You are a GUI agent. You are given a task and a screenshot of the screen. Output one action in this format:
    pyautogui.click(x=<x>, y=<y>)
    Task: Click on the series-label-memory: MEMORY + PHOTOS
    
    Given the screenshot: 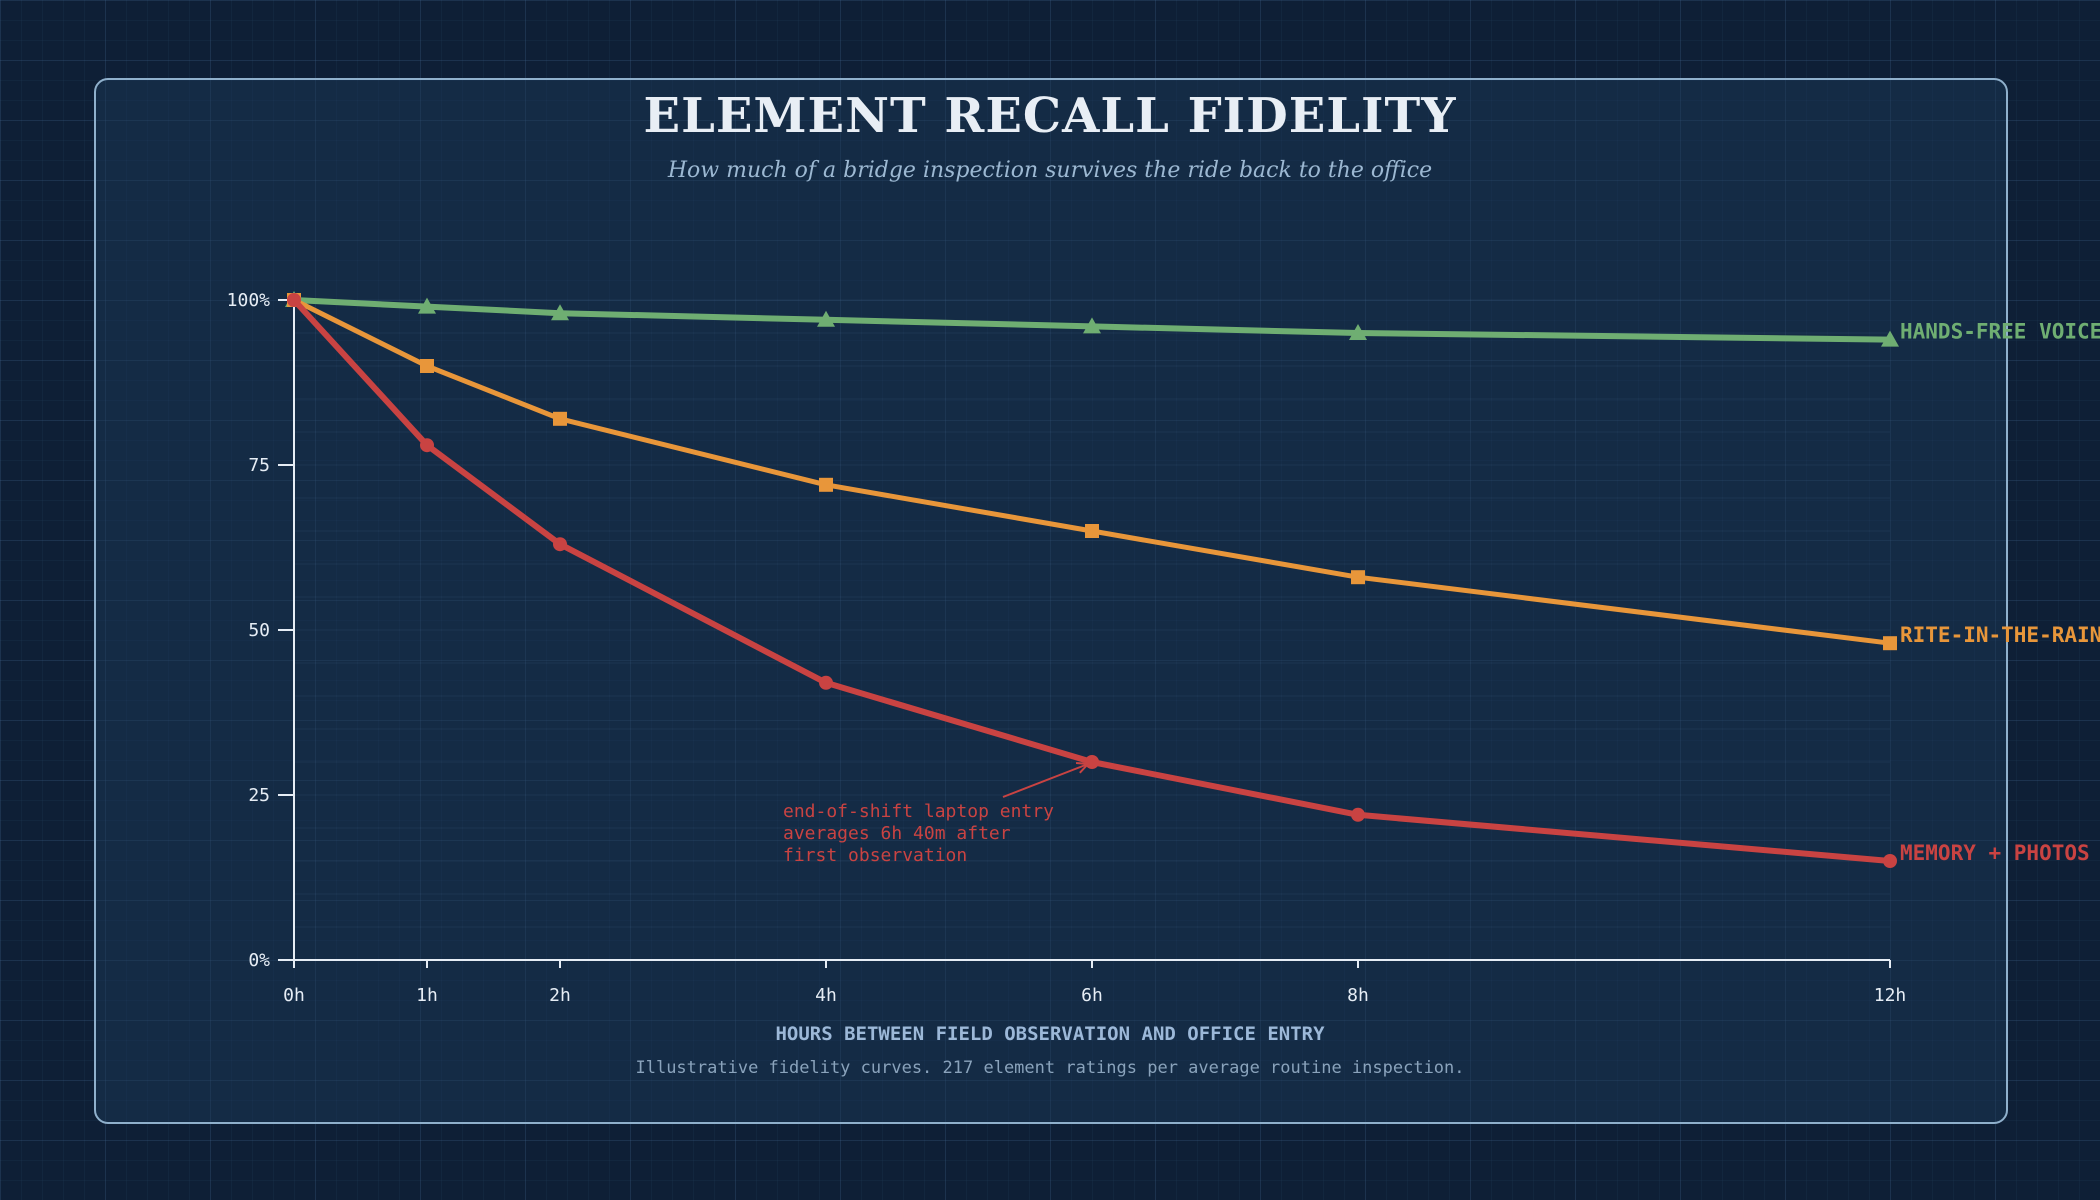 What is the action you would take?
    pyautogui.click(x=1995, y=853)
    